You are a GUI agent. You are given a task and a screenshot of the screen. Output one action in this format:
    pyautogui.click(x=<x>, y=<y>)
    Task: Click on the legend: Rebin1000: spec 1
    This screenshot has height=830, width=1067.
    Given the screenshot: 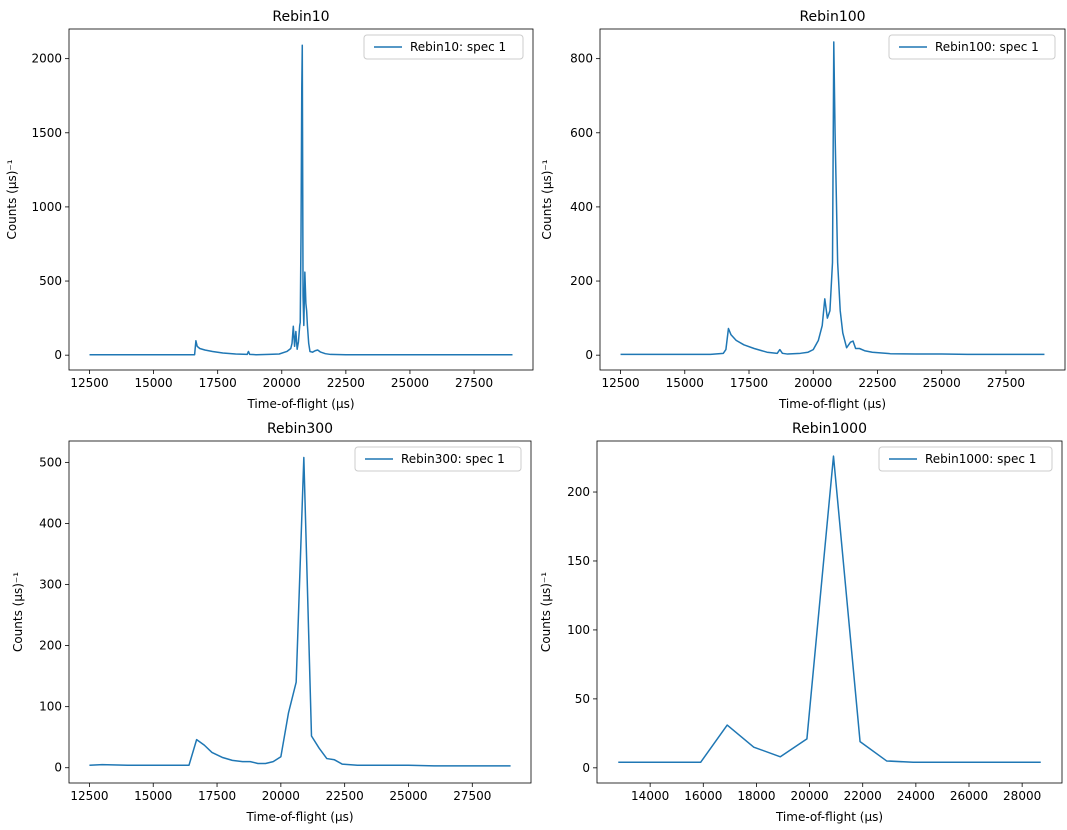 What is the action you would take?
    pyautogui.click(x=965, y=459)
    